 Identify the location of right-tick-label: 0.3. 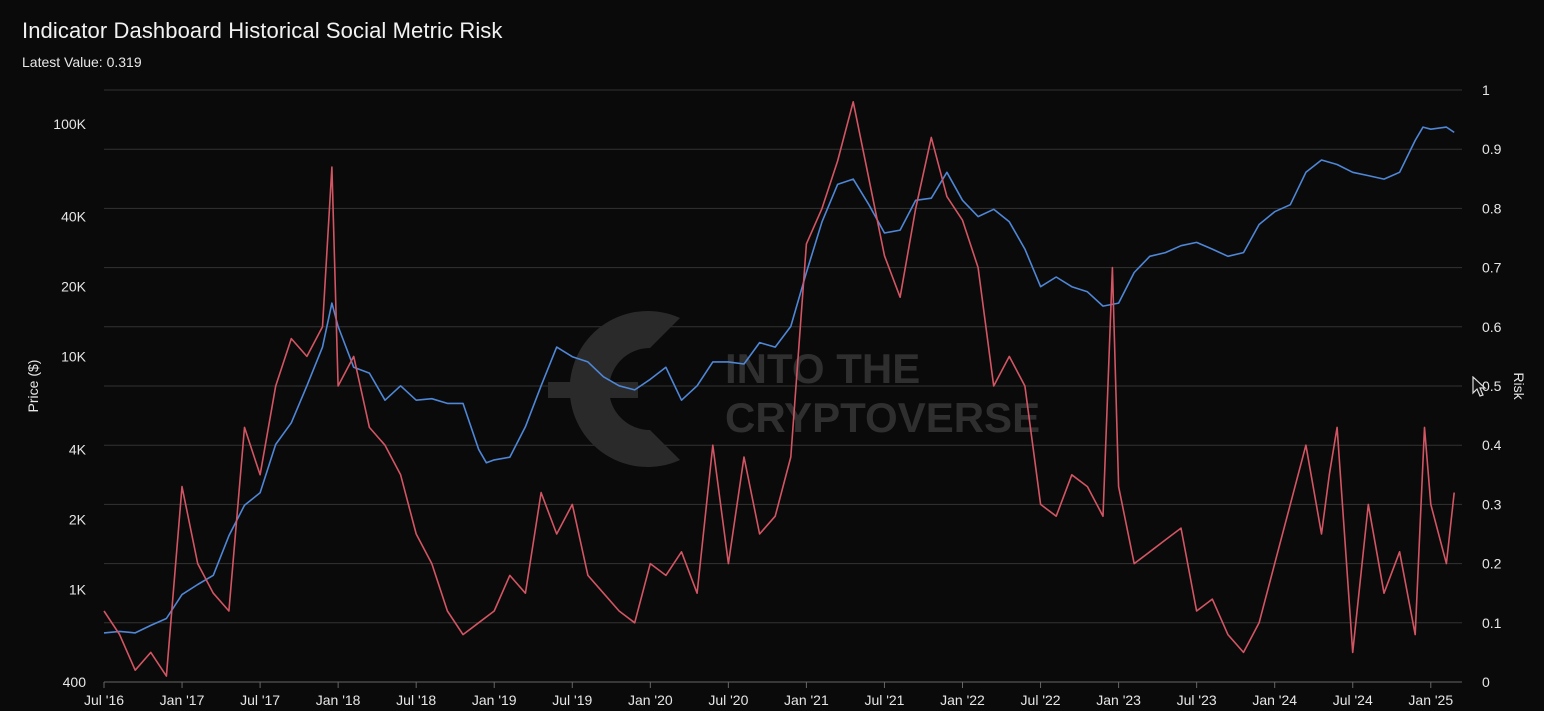
(1492, 504).